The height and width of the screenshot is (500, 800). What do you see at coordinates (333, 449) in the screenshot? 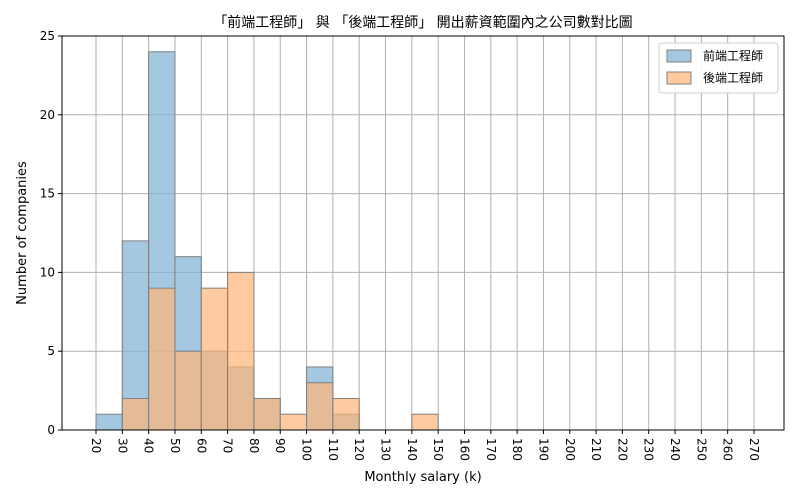
I see `x-tick-label: 110` at bounding box center [333, 449].